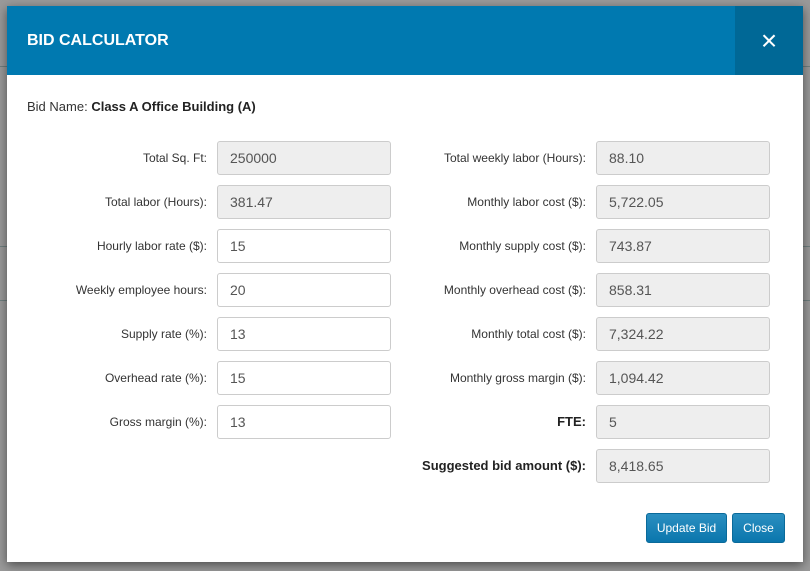 This screenshot has width=810, height=571. What do you see at coordinates (514, 290) in the screenshot?
I see `field-label: Monthly overhead cost ($):` at bounding box center [514, 290].